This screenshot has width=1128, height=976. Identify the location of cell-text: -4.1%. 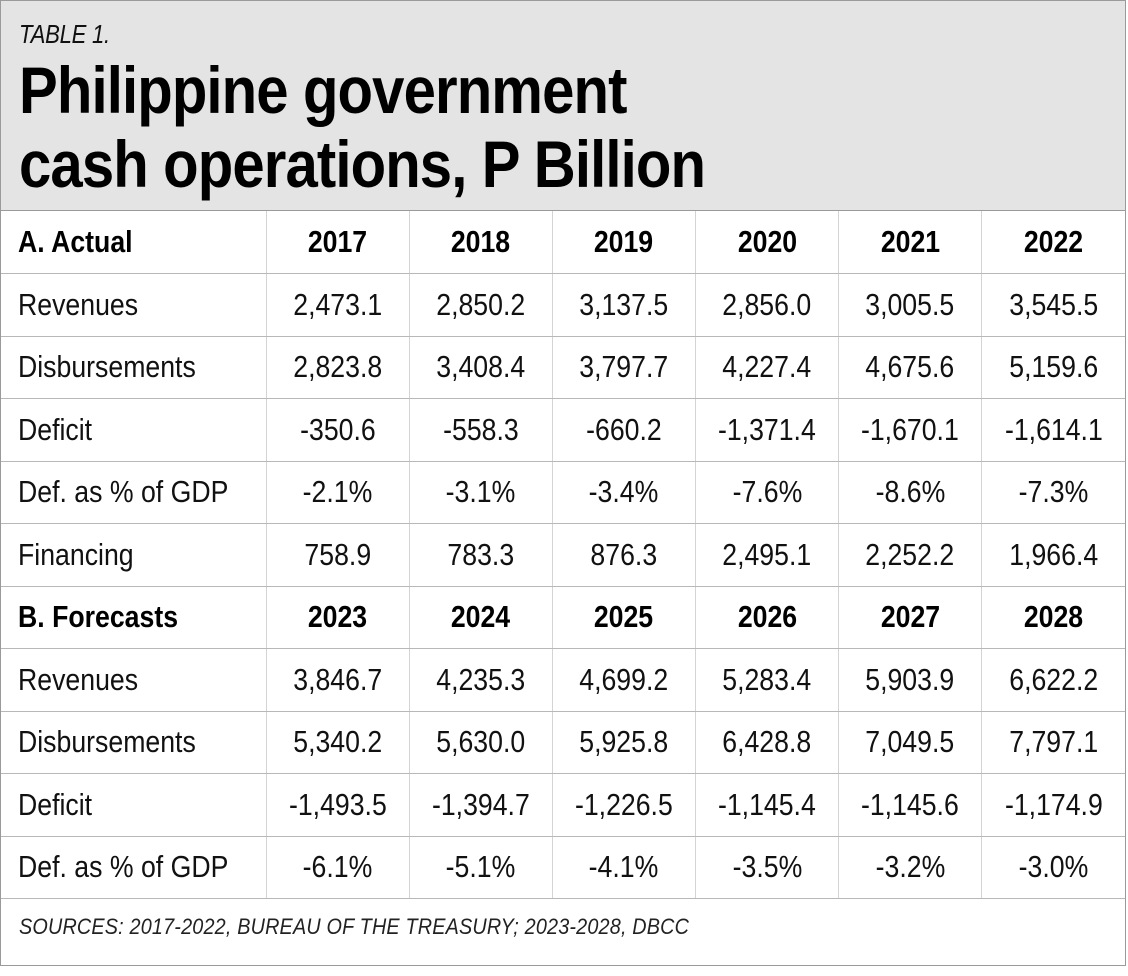
(624, 867).